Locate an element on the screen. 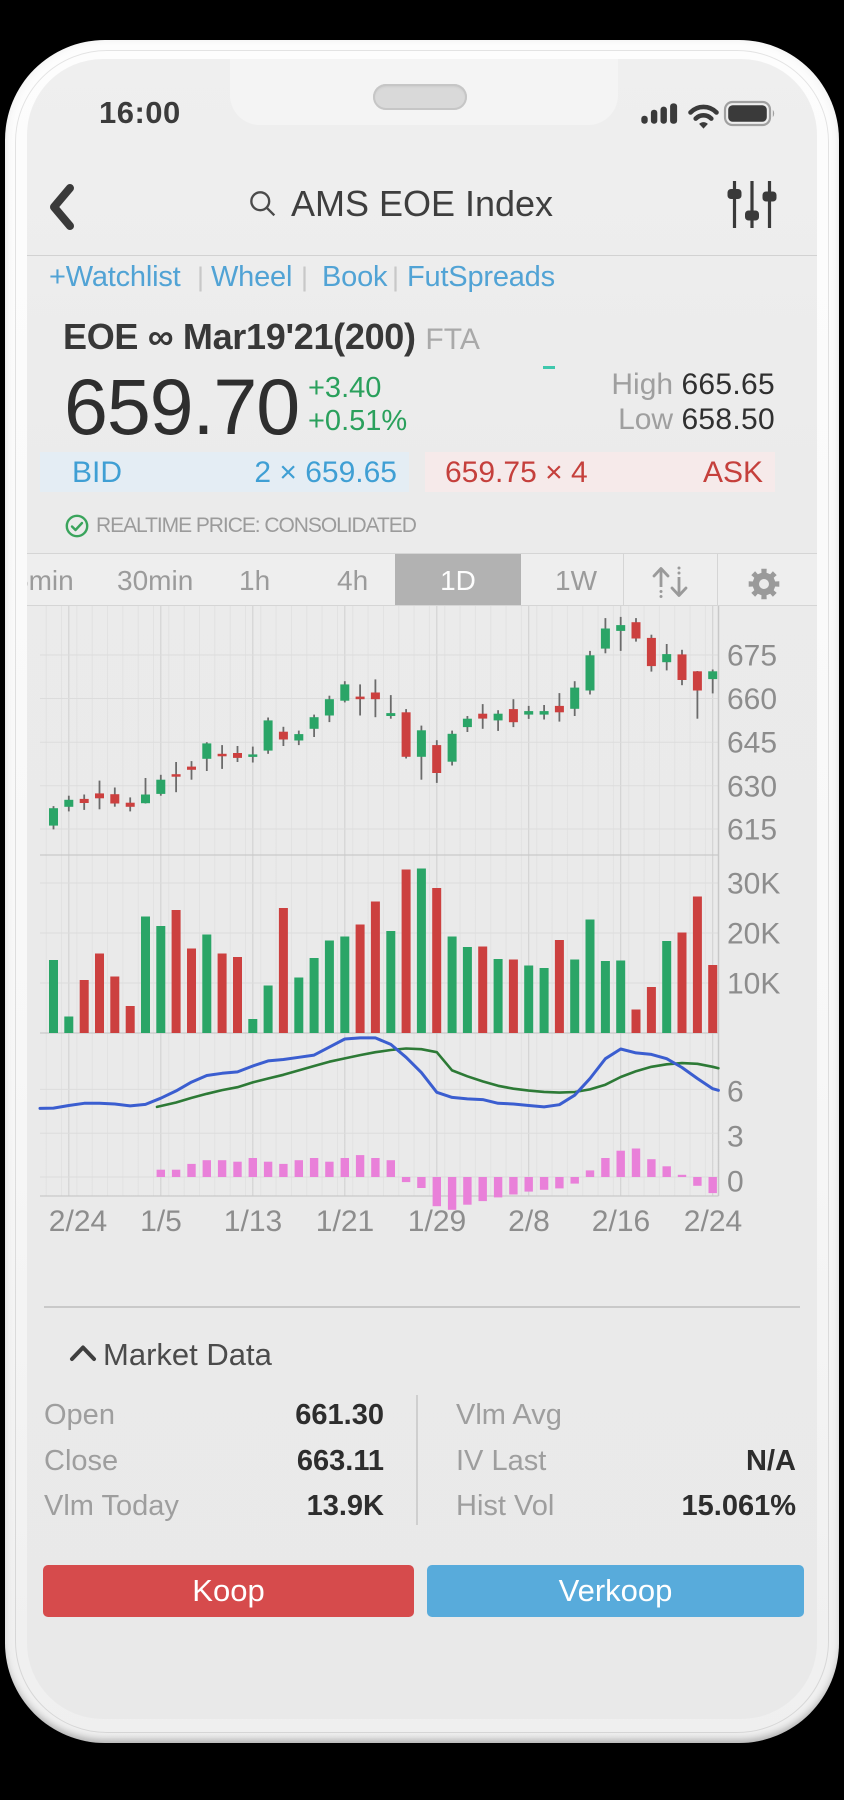 The height and width of the screenshot is (1800, 844). svg-text: 2/16 is located at coordinates (621, 1221).